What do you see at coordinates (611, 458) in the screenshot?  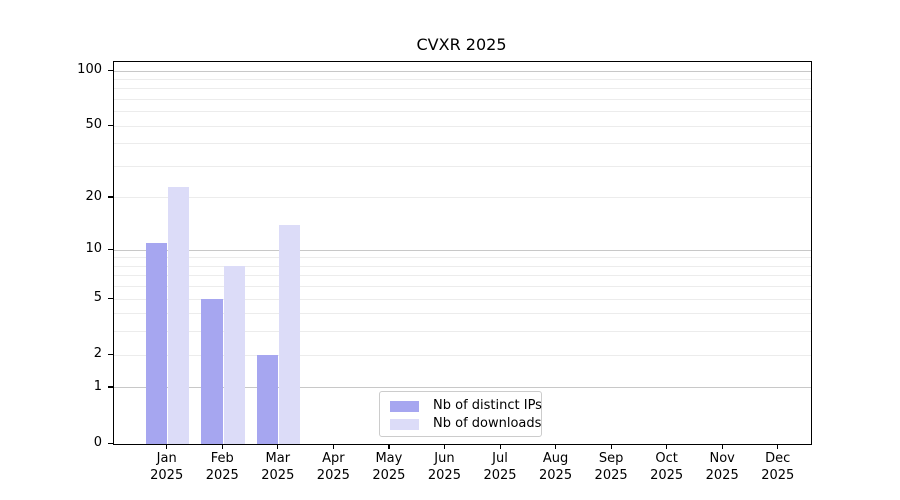 I see `month-label: Sep` at bounding box center [611, 458].